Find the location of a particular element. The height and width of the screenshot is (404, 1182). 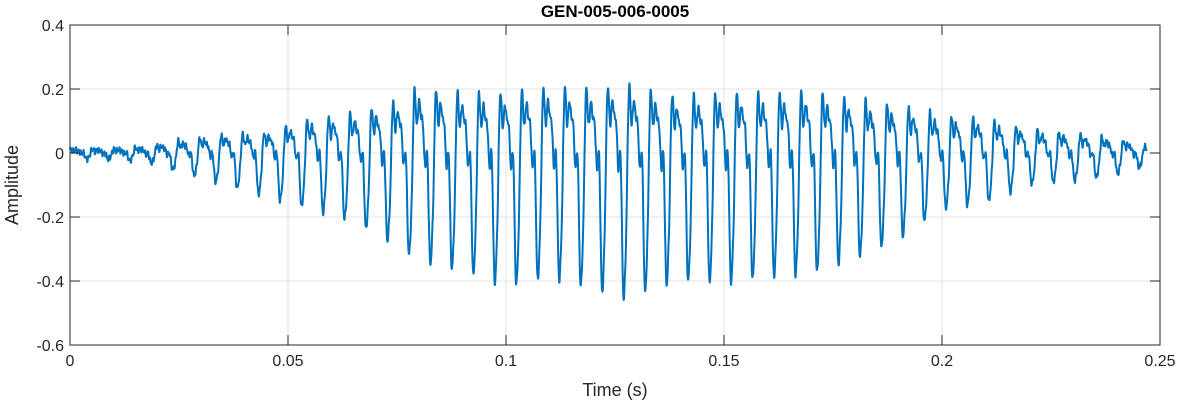

chart-title: GEN-005-006-0005 is located at coordinates (615, 11).